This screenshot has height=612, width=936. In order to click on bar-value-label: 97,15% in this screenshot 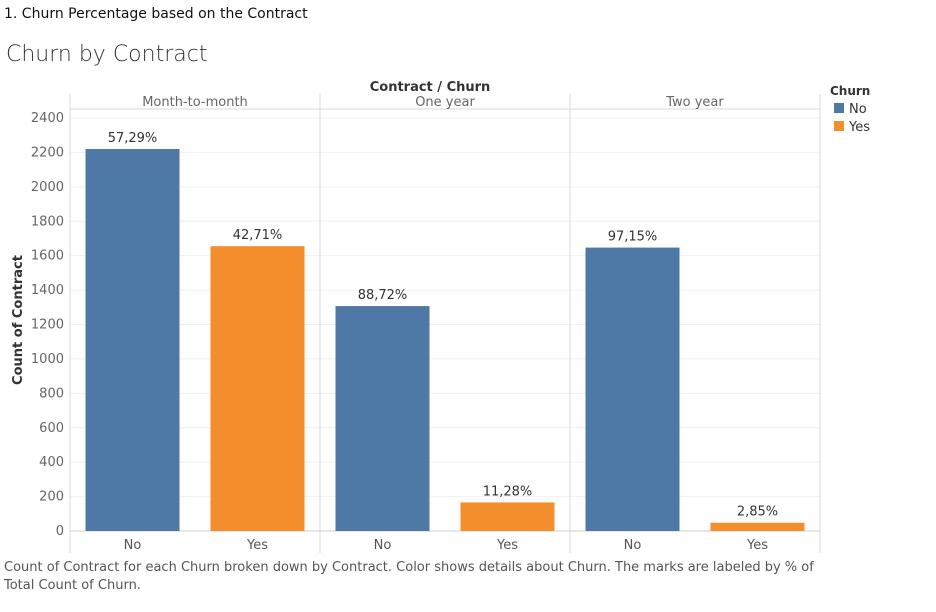, I will do `click(633, 237)`.